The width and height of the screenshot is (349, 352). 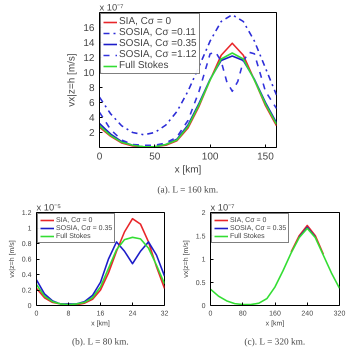 What do you see at coordinates (91, 88) in the screenshot?
I see `y-tick-label: 8` at bounding box center [91, 88].